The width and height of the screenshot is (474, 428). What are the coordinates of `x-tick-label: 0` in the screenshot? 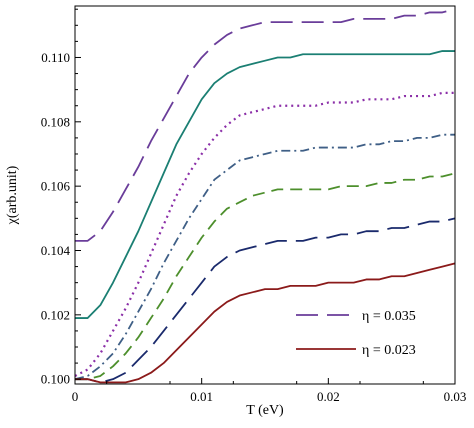 It's located at (75, 396).